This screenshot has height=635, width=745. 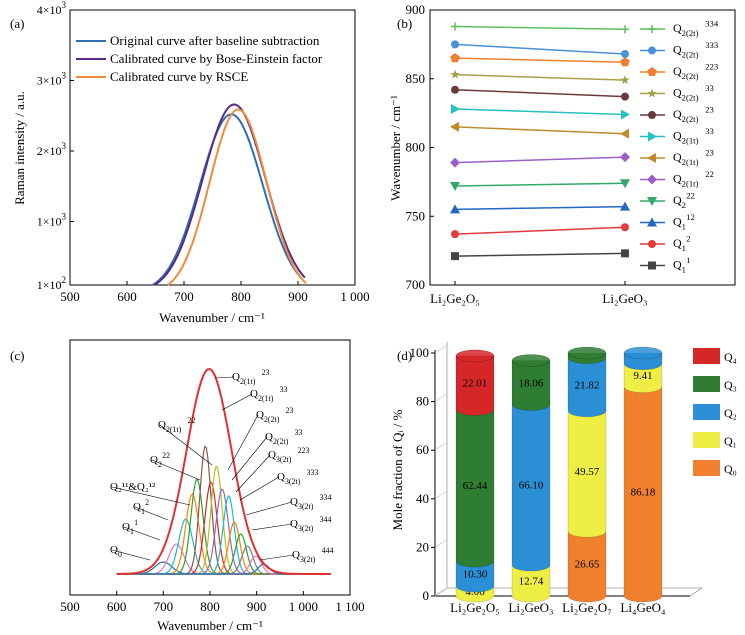 What do you see at coordinates (422, 498) in the screenshot?
I see `d-ytick-label: 40` at bounding box center [422, 498].